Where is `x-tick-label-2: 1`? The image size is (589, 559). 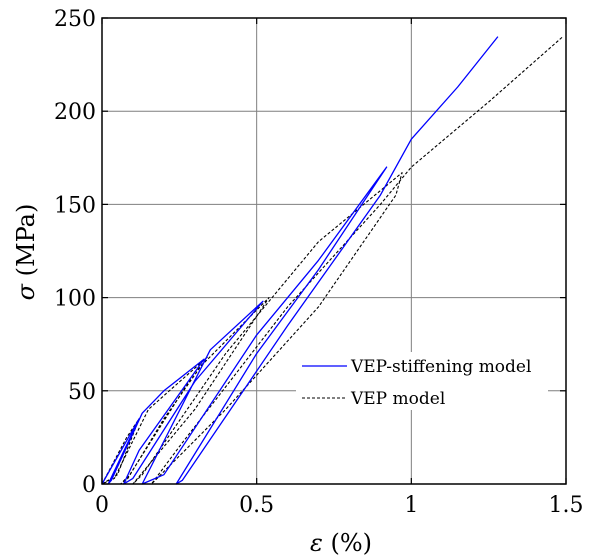 x-tick-label-2: 1 is located at coordinates (411, 505).